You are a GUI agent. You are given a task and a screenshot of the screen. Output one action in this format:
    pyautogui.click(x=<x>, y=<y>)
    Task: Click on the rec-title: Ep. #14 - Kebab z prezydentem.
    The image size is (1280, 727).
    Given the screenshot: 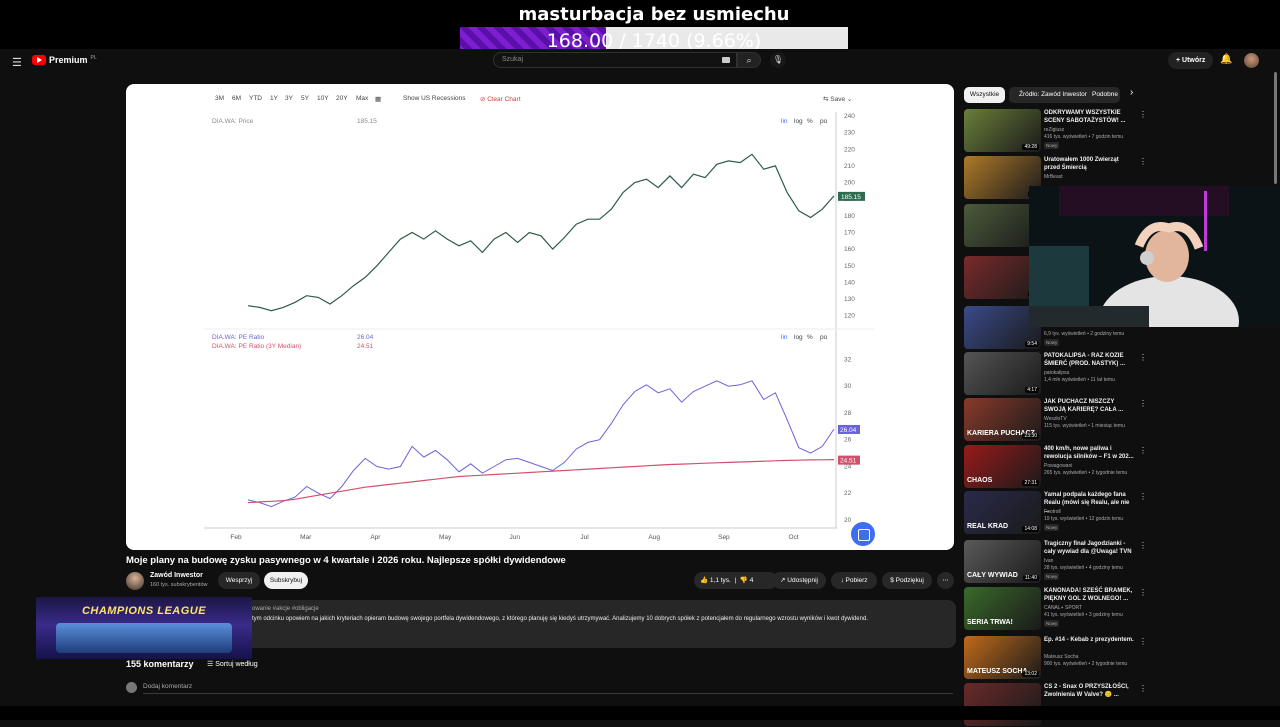 What is the action you would take?
    pyautogui.click(x=1089, y=640)
    